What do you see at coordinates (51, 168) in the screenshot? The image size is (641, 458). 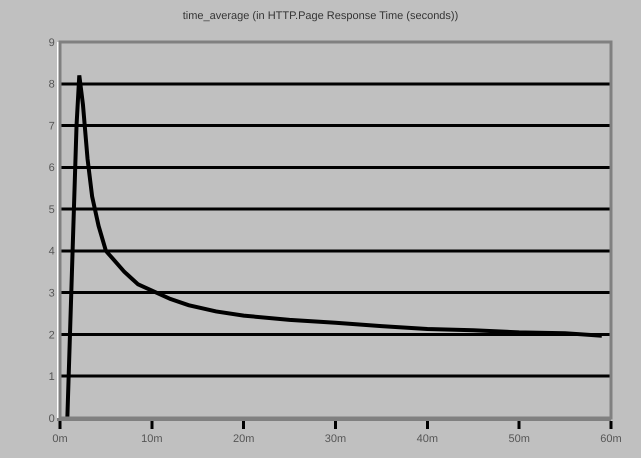 I see `y-tick-label: 6` at bounding box center [51, 168].